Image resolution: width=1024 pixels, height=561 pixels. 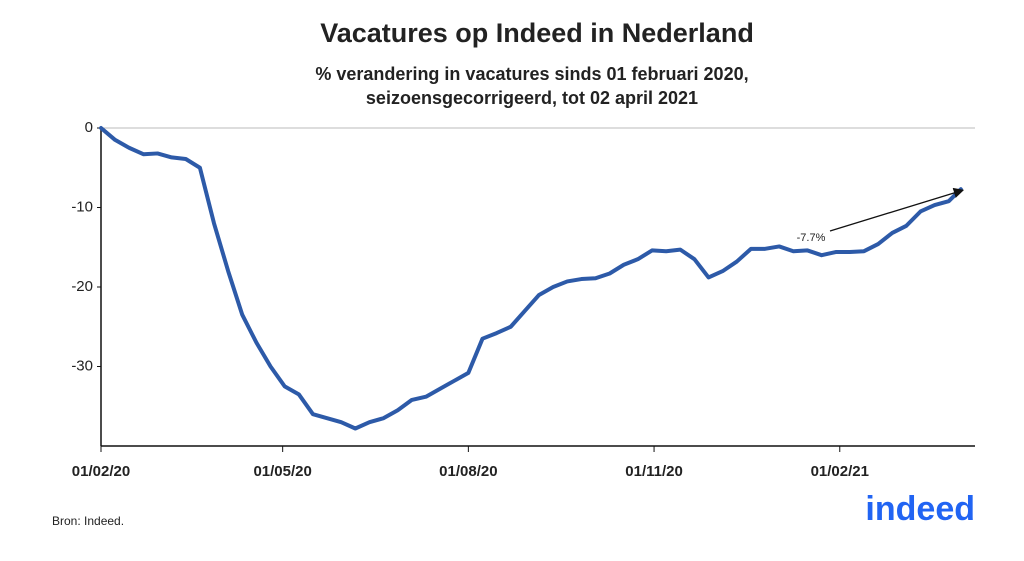 I want to click on y-tick-label: 0, so click(x=89, y=127).